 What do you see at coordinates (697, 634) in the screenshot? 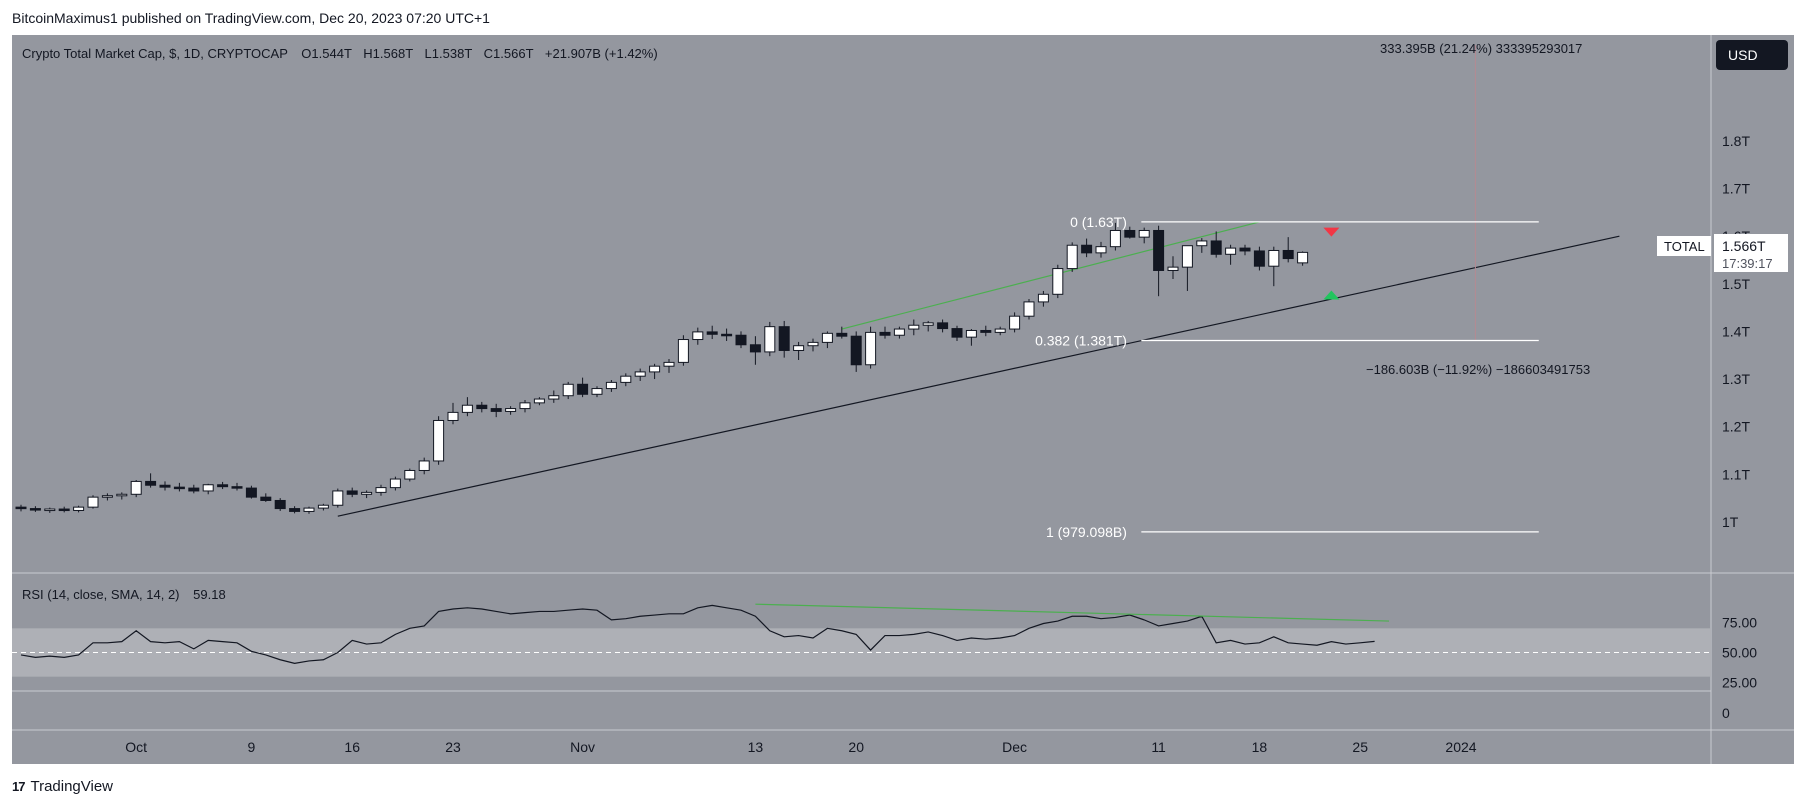
I see `rsi-line` at bounding box center [697, 634].